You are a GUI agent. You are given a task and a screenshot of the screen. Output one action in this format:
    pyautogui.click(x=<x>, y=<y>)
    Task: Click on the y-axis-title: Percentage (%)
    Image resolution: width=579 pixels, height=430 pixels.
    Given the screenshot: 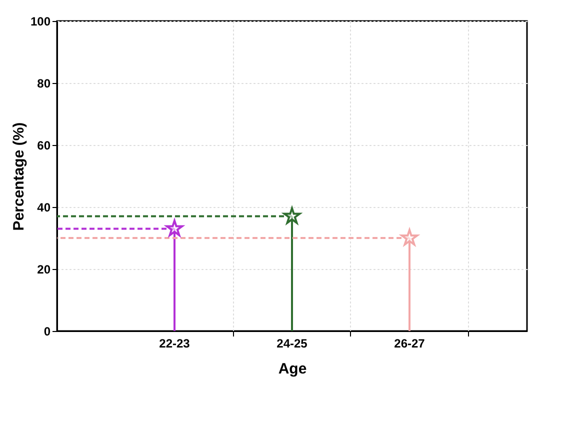 What is the action you would take?
    pyautogui.click(x=19, y=176)
    